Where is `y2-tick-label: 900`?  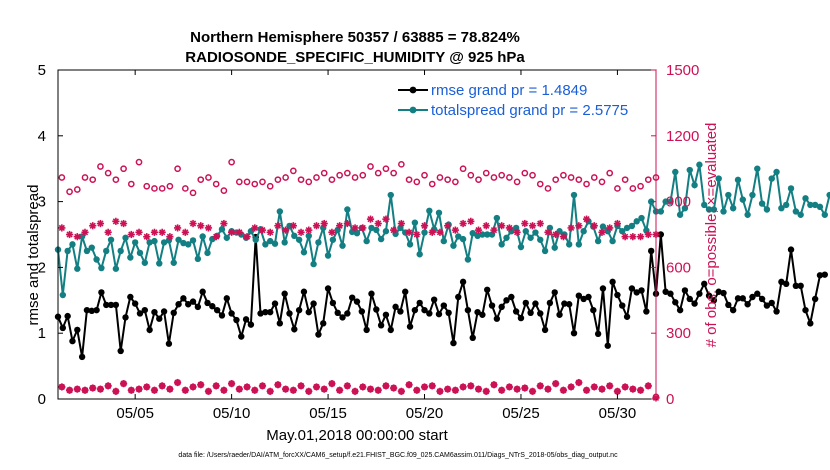 y2-tick-label: 900 is located at coordinates (678, 202).